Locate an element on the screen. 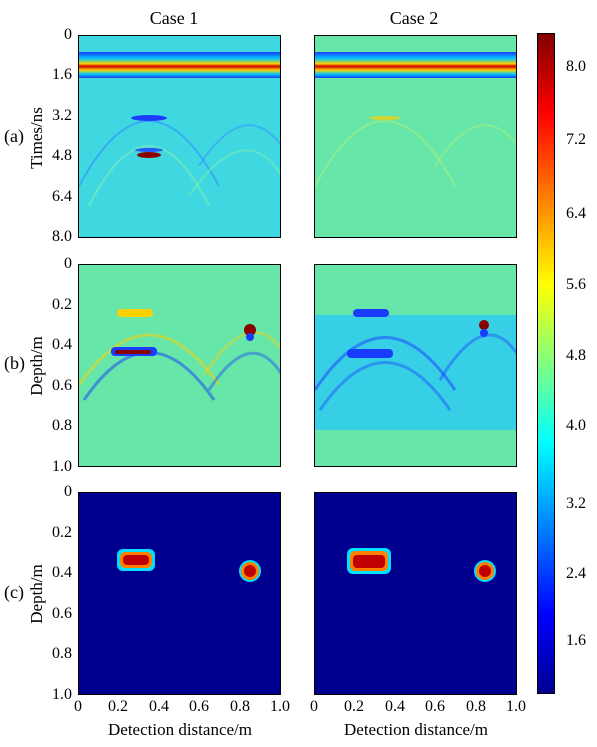 The image size is (597, 747). ytick-b-0: 0 is located at coordinates (68, 263).